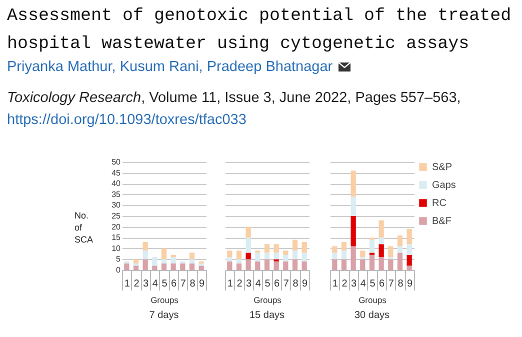  Describe the element at coordinates (259, 30) in the screenshot. I see `text: Assessment of genotoxic potential of the treated hospital wastewater using cytogenetic assays` at that location.